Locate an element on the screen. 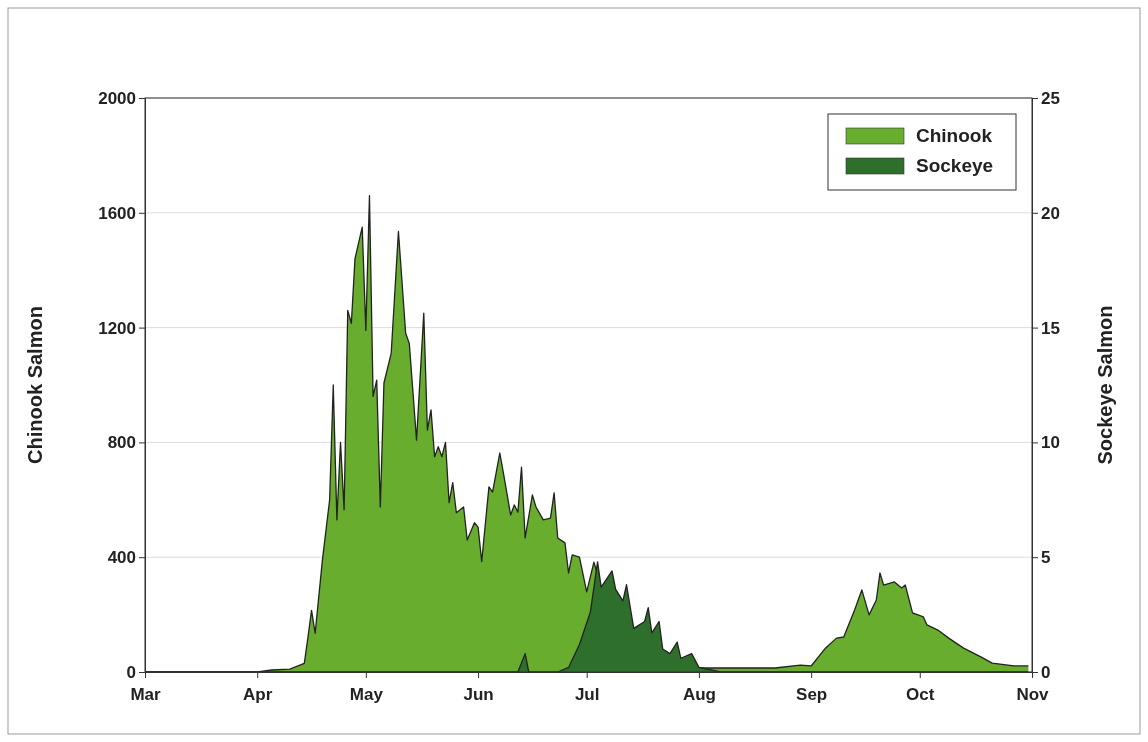  y2-tick-label: 15 is located at coordinates (1050, 328).